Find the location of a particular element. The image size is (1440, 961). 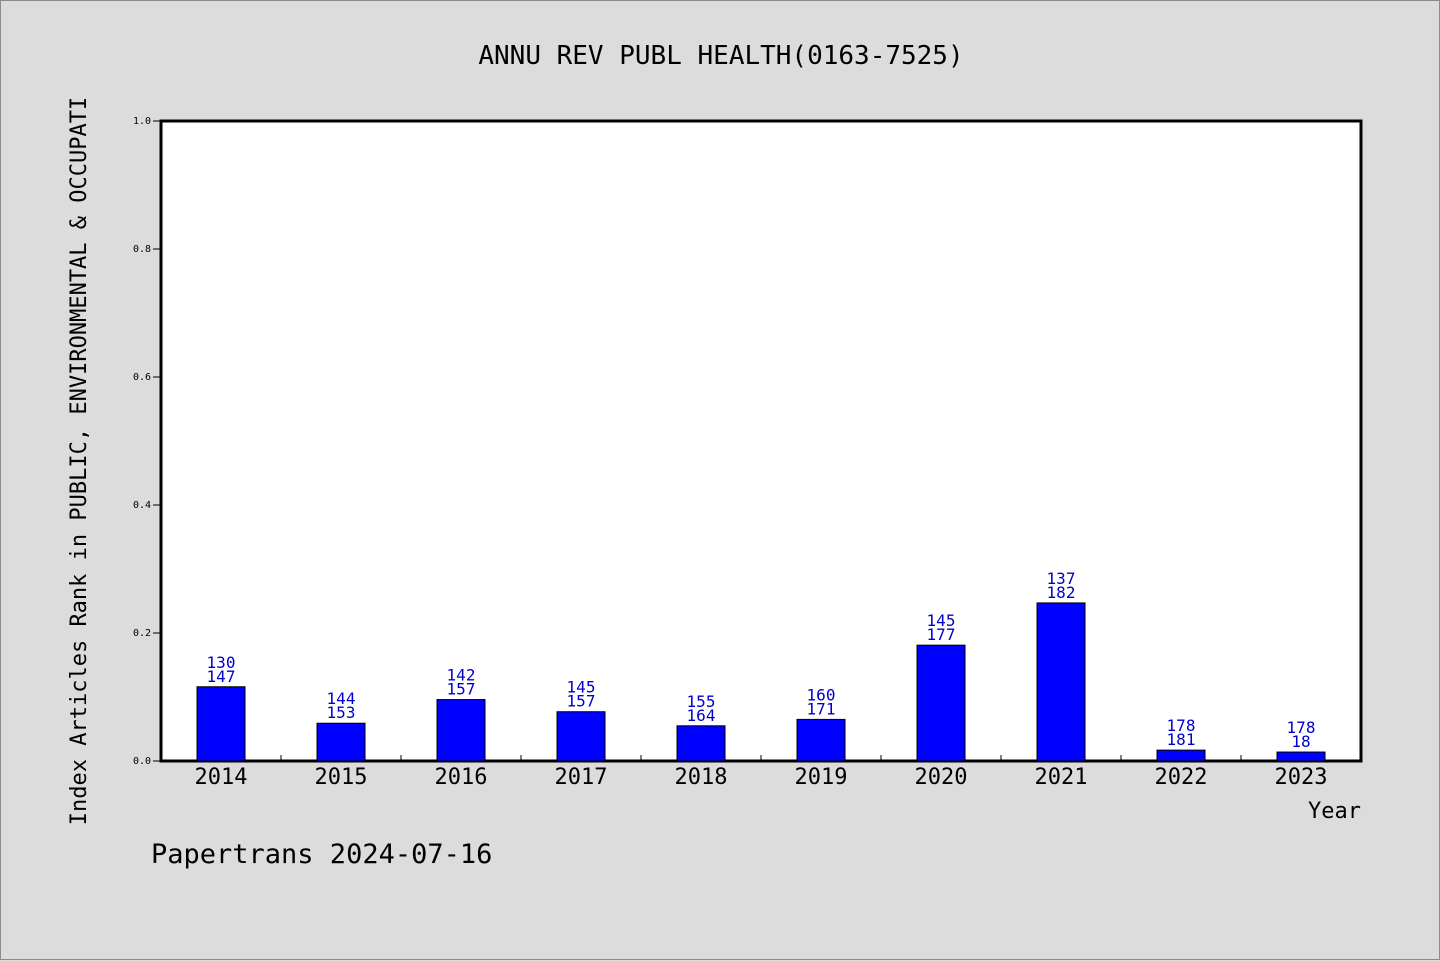

bar-2023 is located at coordinates (1301, 756).